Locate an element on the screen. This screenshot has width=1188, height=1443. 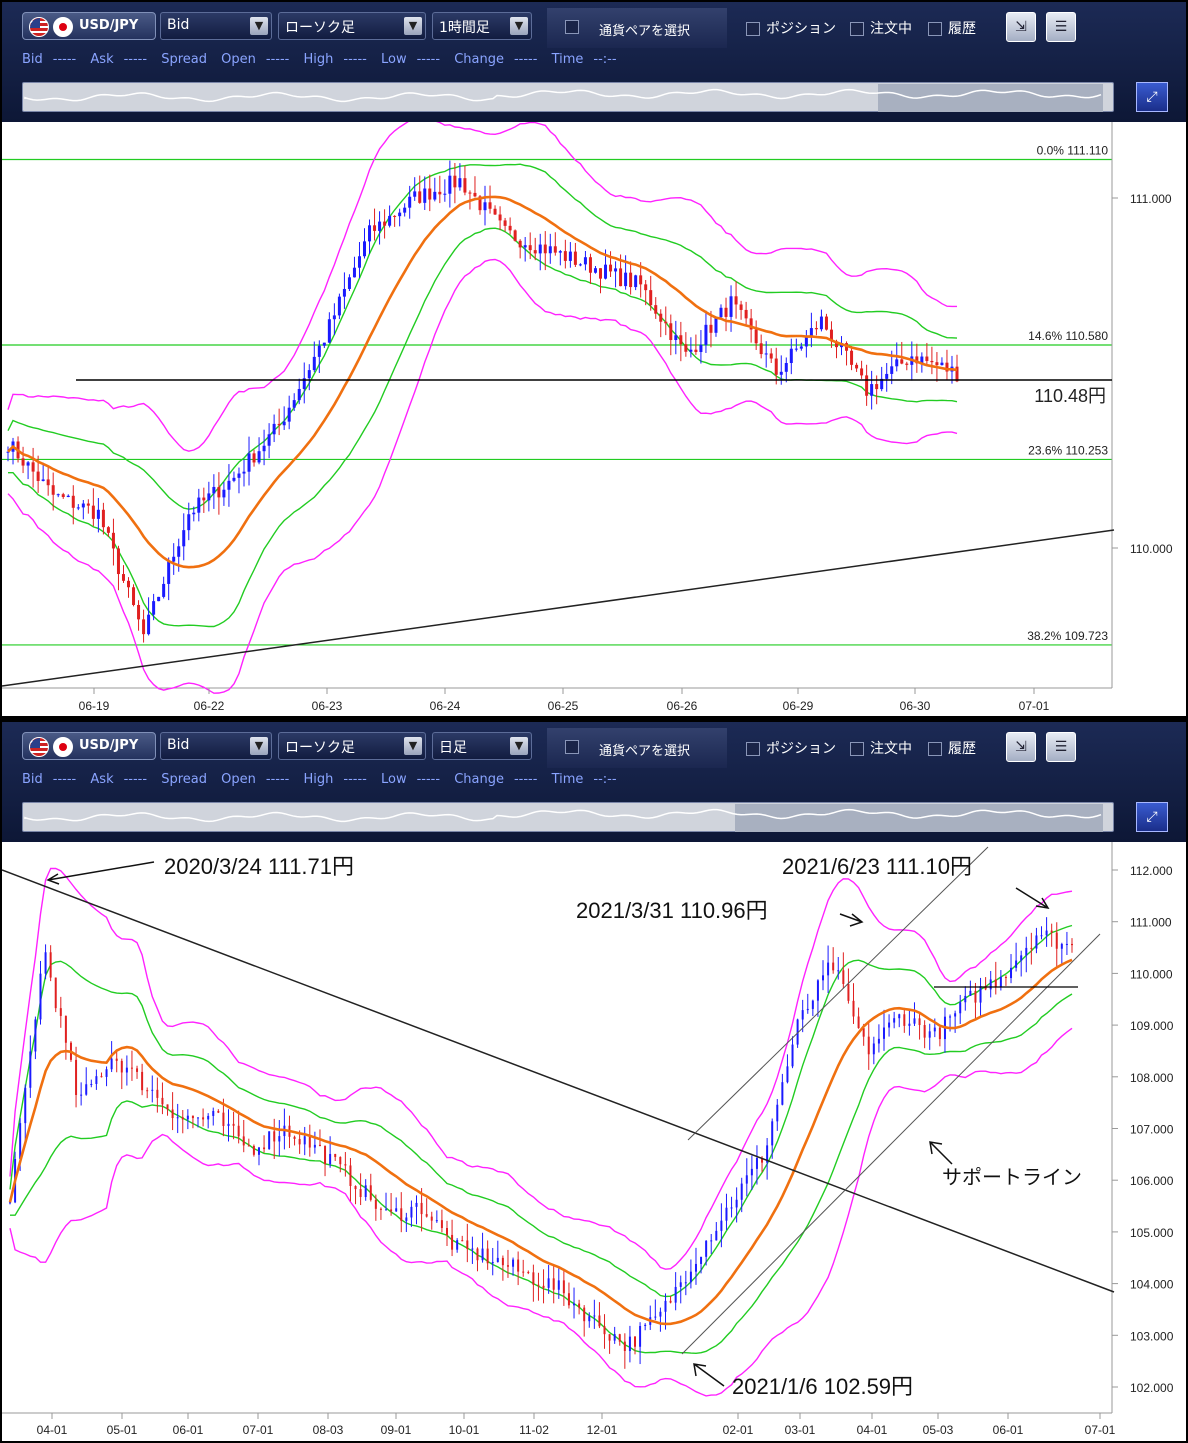
x-tick-label: 03-01 is located at coordinates (800, 1430).